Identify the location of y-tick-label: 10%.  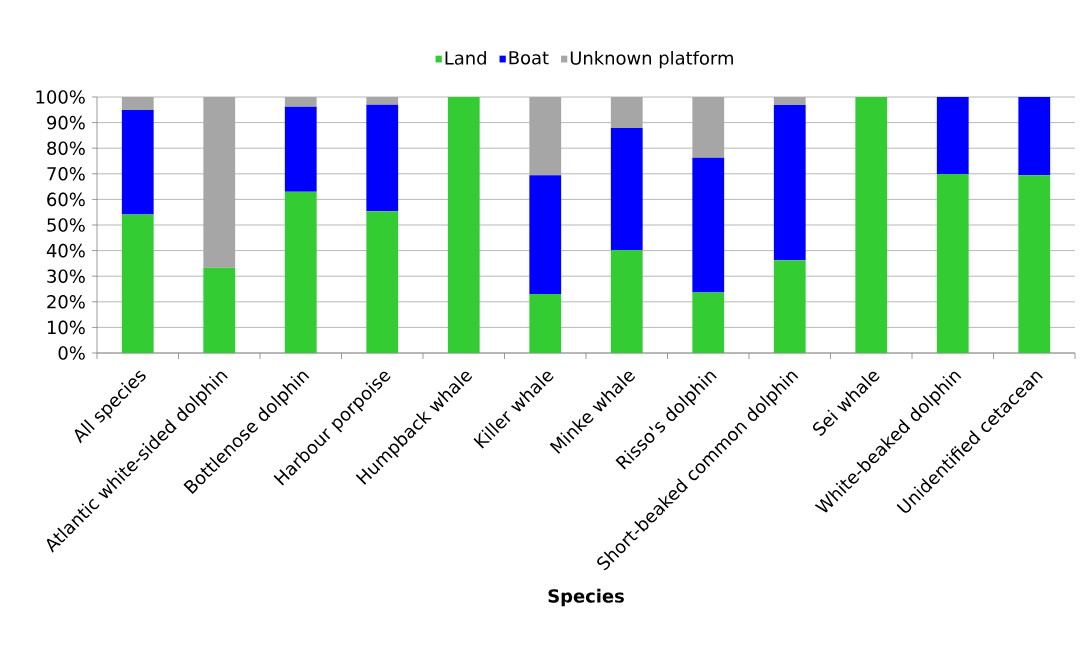
(66, 327).